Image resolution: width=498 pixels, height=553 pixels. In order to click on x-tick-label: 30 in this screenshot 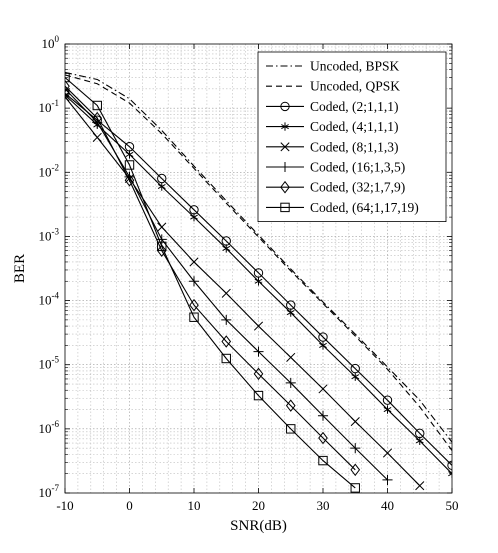, I will do `click(323, 505)`.